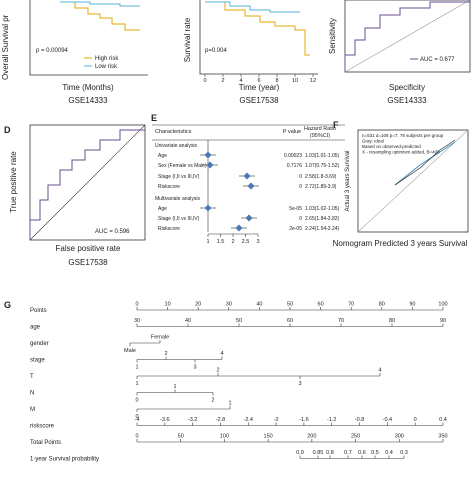 This screenshot has height=479, width=474. I want to click on tick-label: 200, so click(311, 437).